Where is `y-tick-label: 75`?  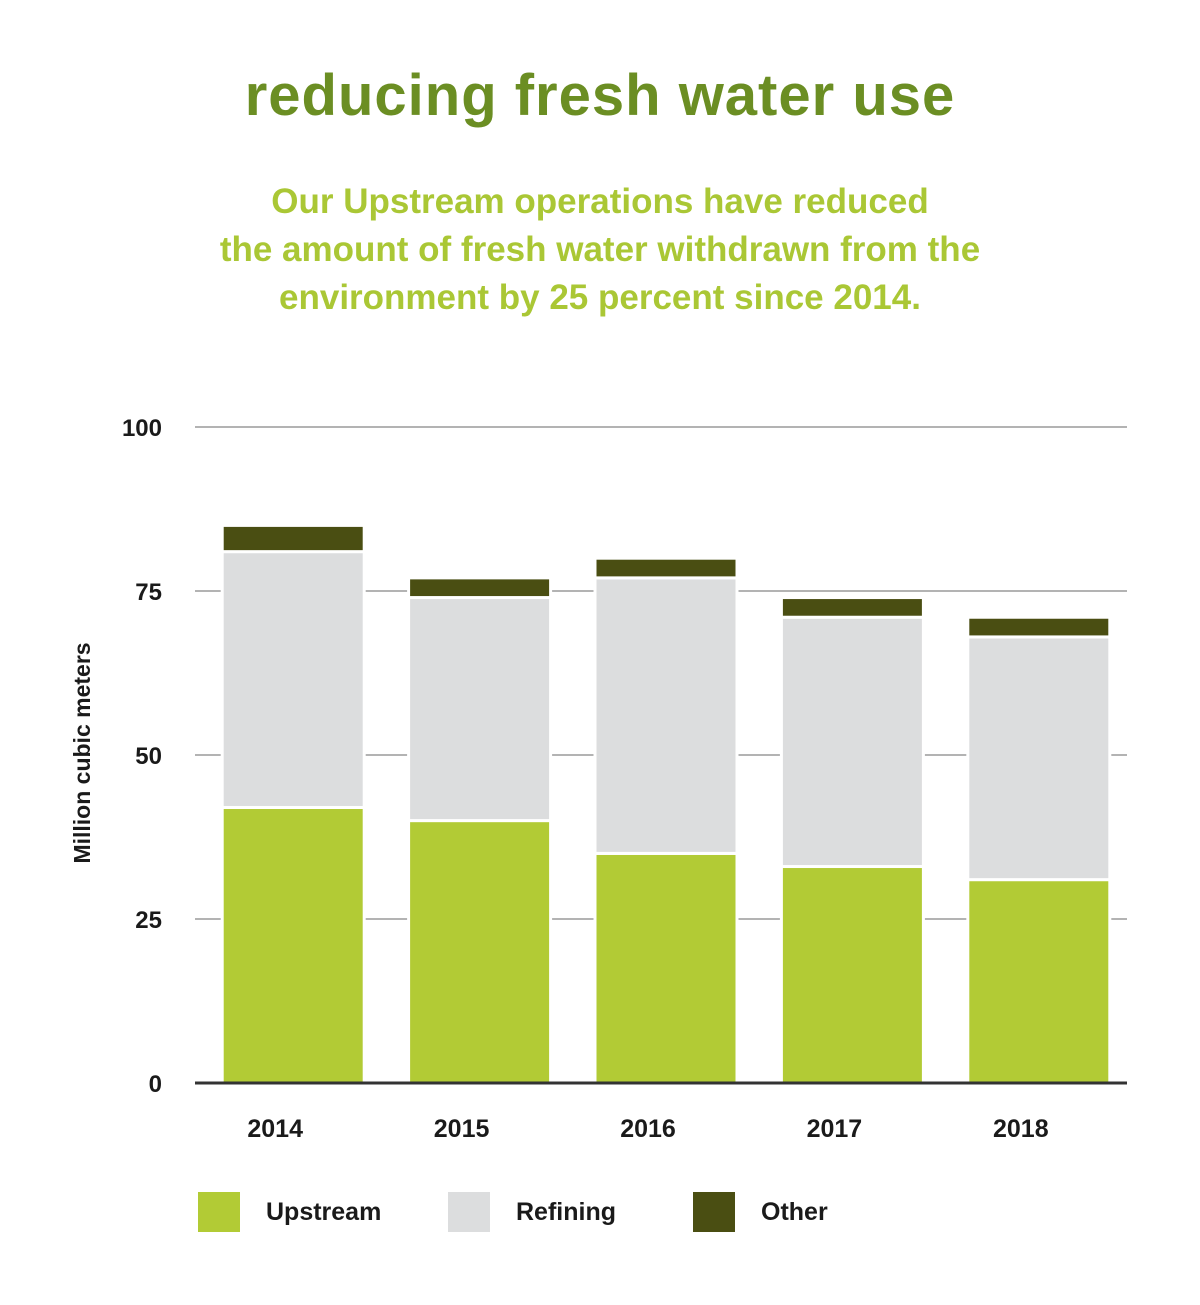 y-tick-label: 75 is located at coordinates (148, 592).